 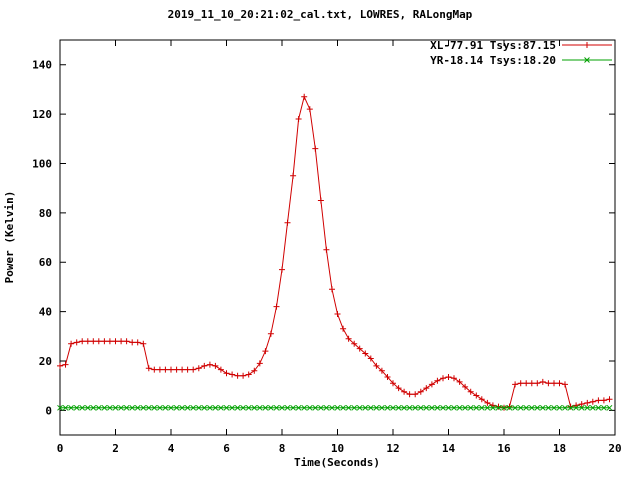 I want to click on x-tick-label: 20, so click(x=614, y=448).